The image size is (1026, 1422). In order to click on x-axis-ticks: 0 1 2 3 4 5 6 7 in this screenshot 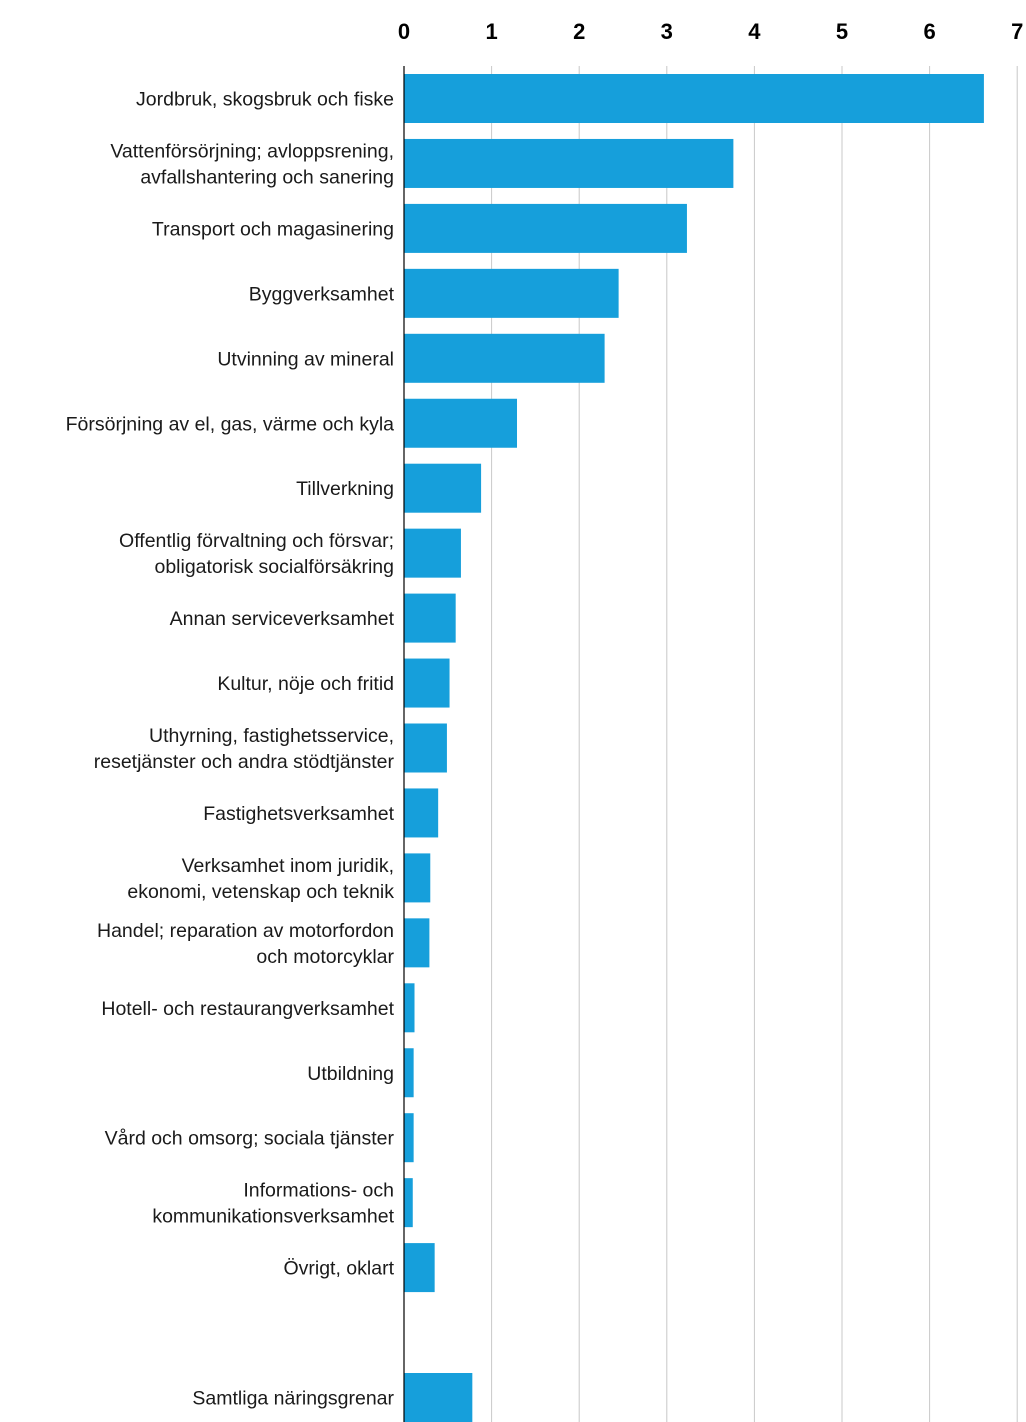, I will do `click(710, 31)`.